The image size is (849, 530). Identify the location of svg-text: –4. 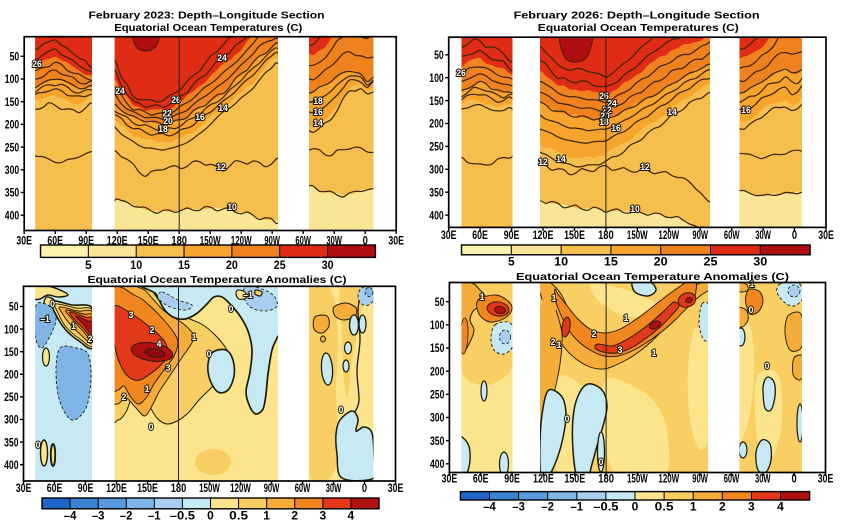
(70, 516).